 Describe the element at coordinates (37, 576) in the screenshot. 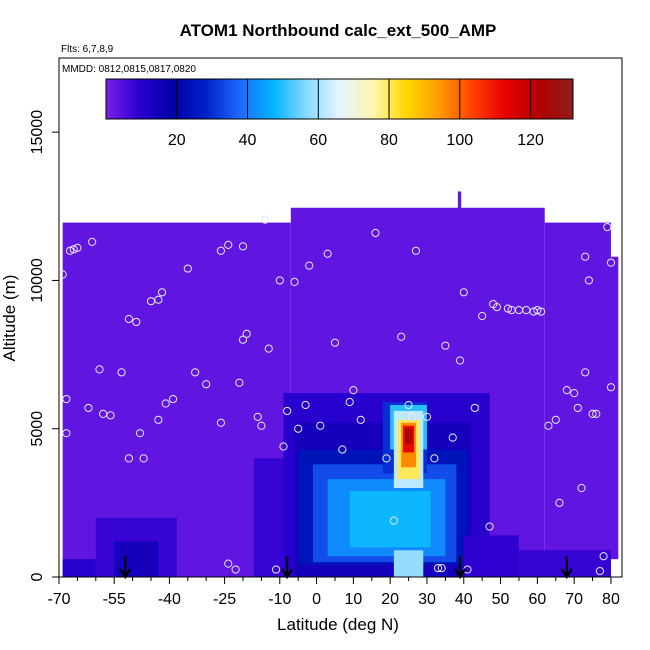

I see `y-tick-label: 0` at that location.